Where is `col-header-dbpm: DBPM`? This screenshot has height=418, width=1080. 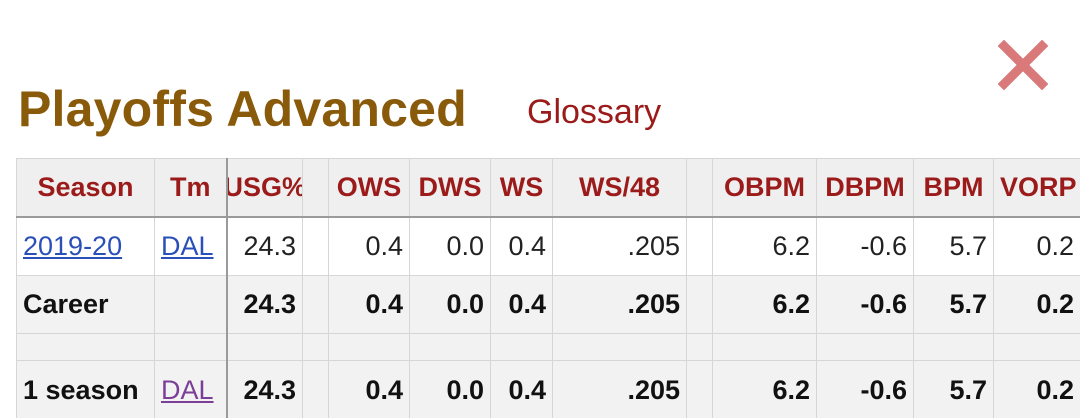
col-header-dbpm: DBPM is located at coordinates (865, 188).